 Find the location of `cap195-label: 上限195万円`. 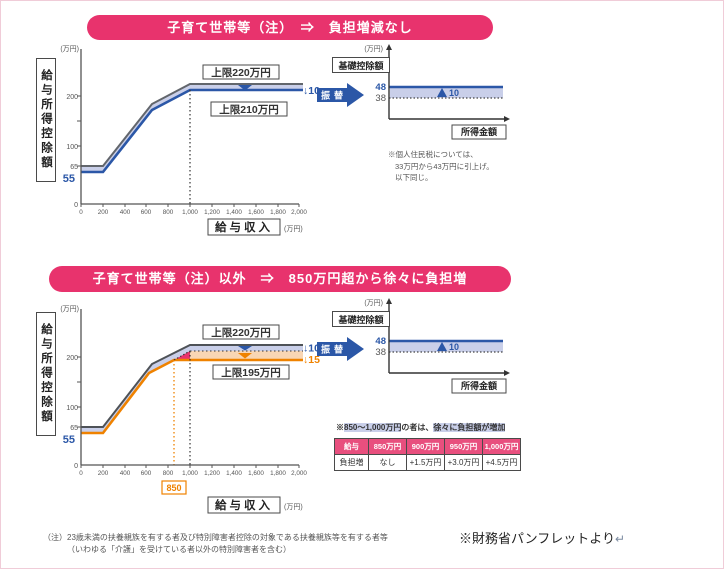

cap195-label: 上限195万円 is located at coordinates (251, 372).